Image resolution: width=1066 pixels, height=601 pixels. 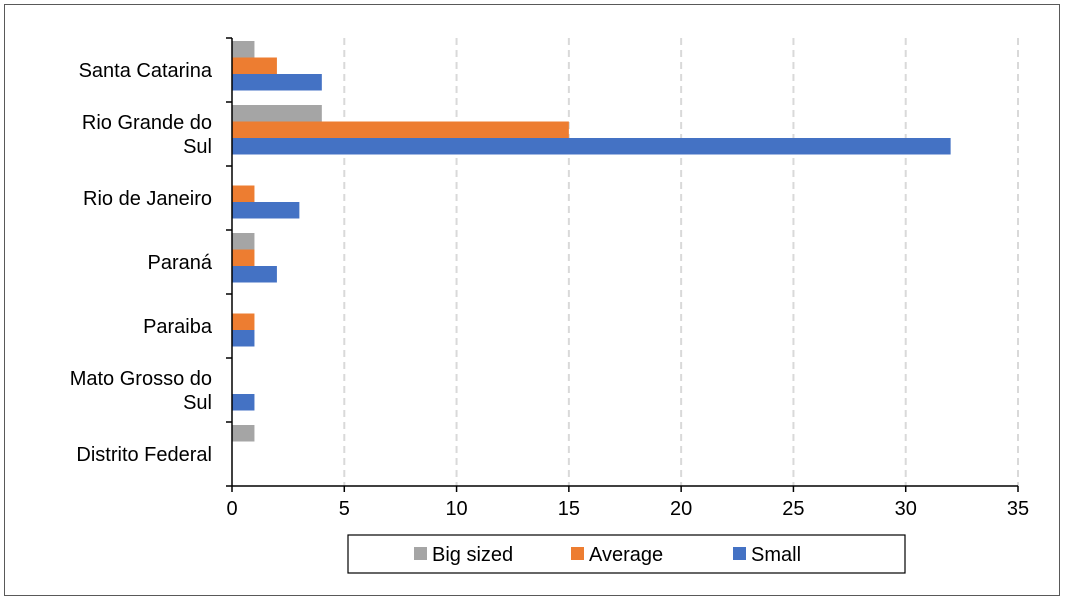 I want to click on legend-box, so click(x=626, y=554).